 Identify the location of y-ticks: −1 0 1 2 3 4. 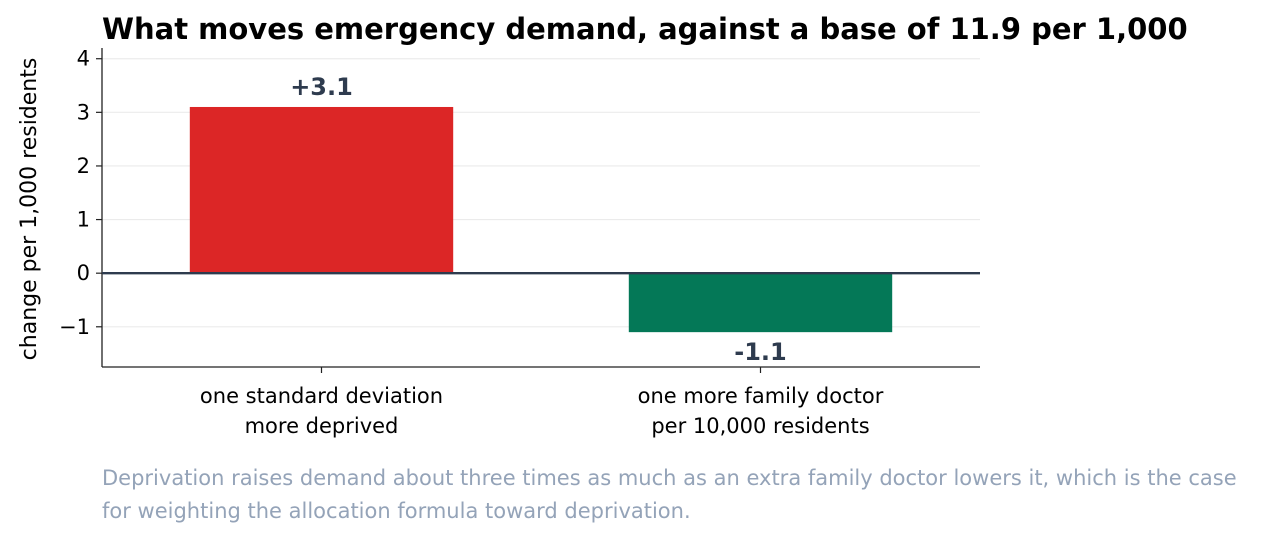
(80, 193).